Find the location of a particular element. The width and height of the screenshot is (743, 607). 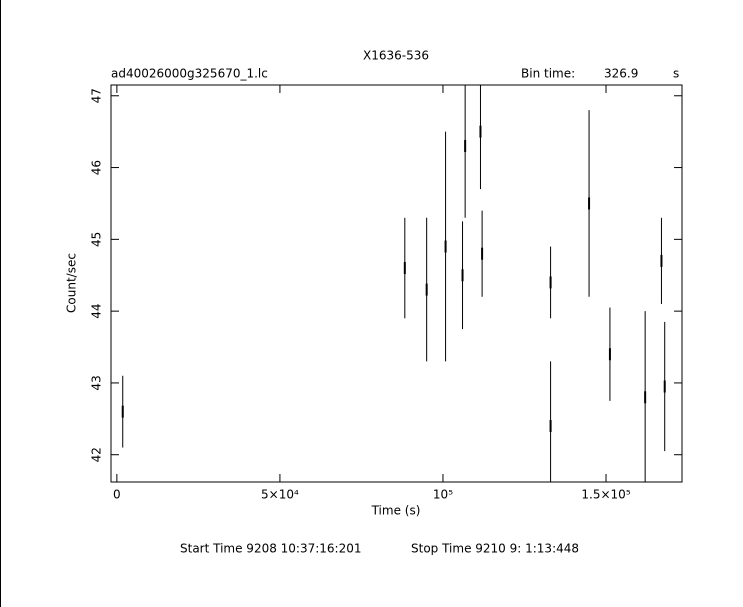

start-time: Start Time 9208 10:37:16:201 is located at coordinates (271, 549).